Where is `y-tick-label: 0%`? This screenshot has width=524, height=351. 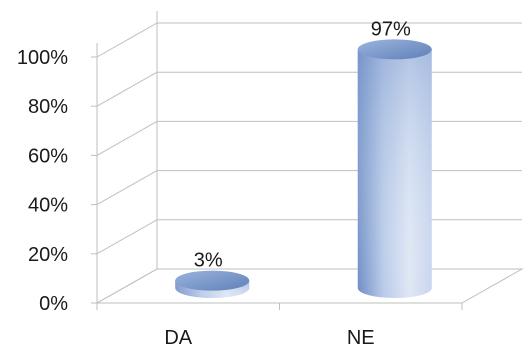
y-tick-label: 0% is located at coordinates (53, 304).